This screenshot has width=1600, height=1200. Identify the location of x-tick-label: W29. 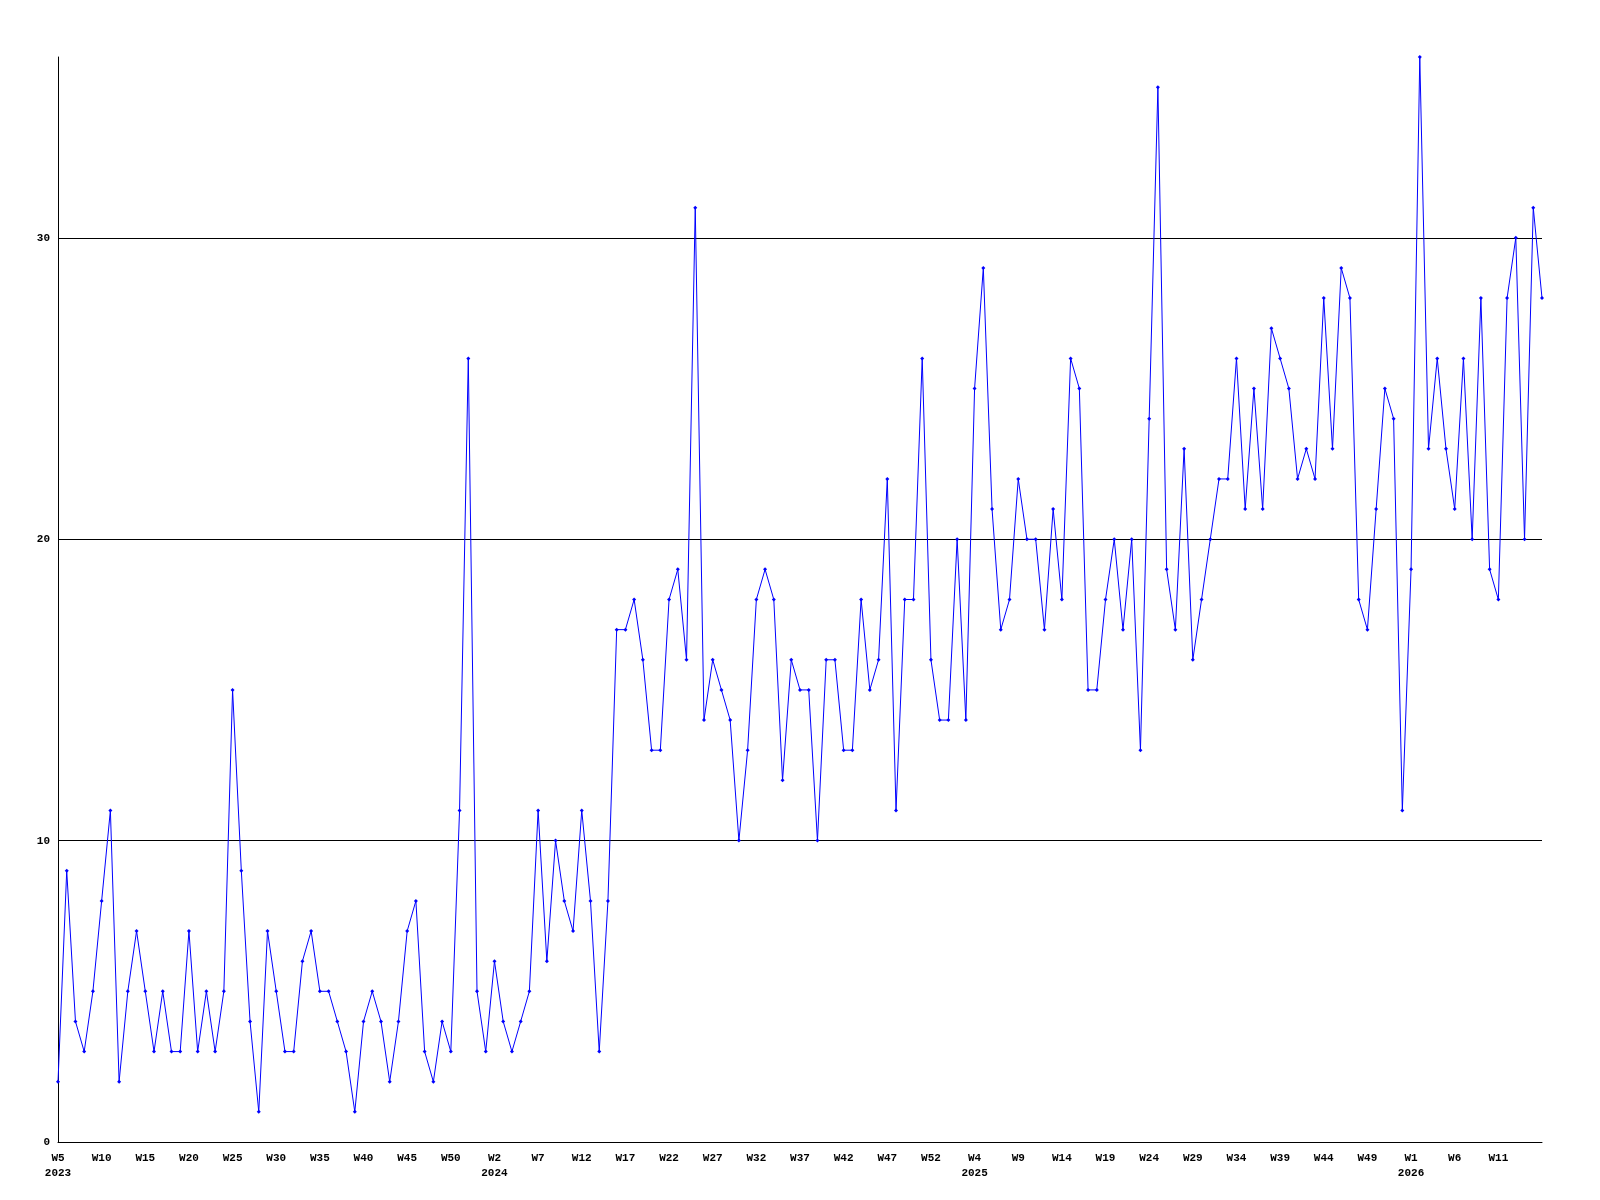
(1192, 1157).